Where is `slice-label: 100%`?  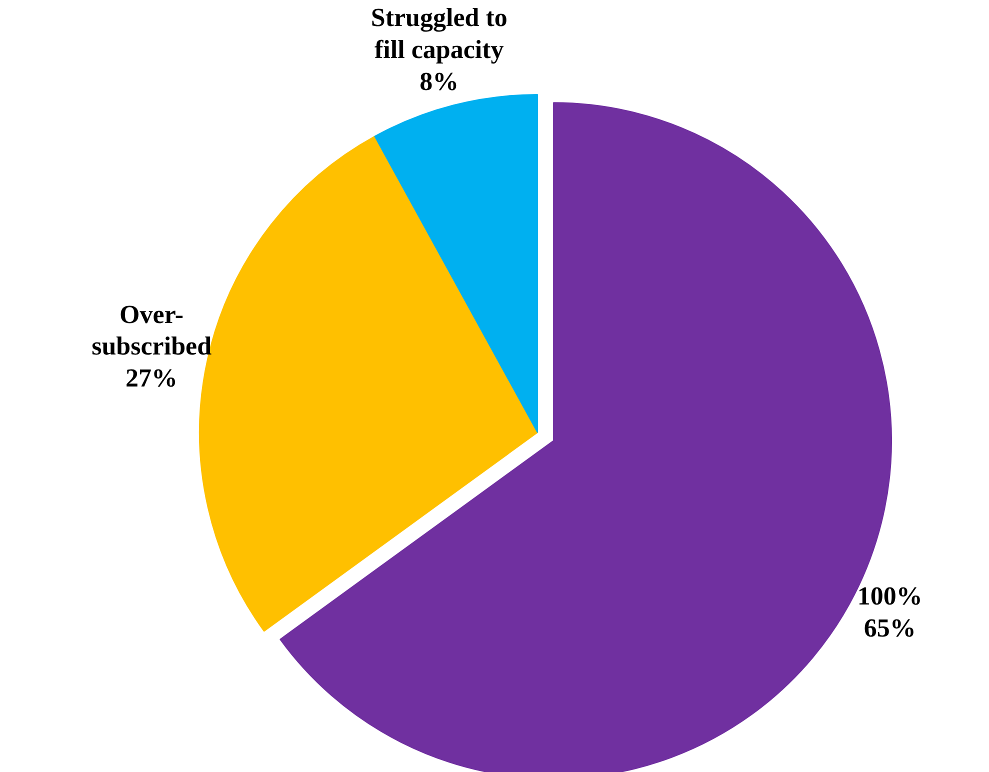 slice-label: 100% is located at coordinates (889, 596).